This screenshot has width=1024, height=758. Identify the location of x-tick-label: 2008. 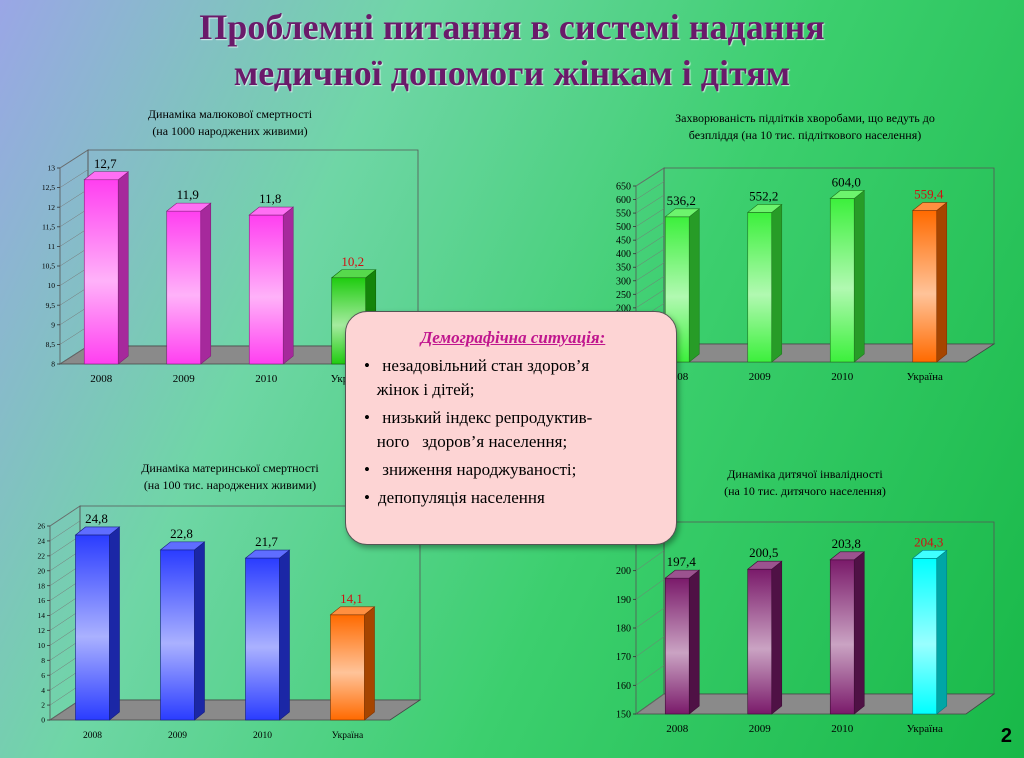
(677, 729).